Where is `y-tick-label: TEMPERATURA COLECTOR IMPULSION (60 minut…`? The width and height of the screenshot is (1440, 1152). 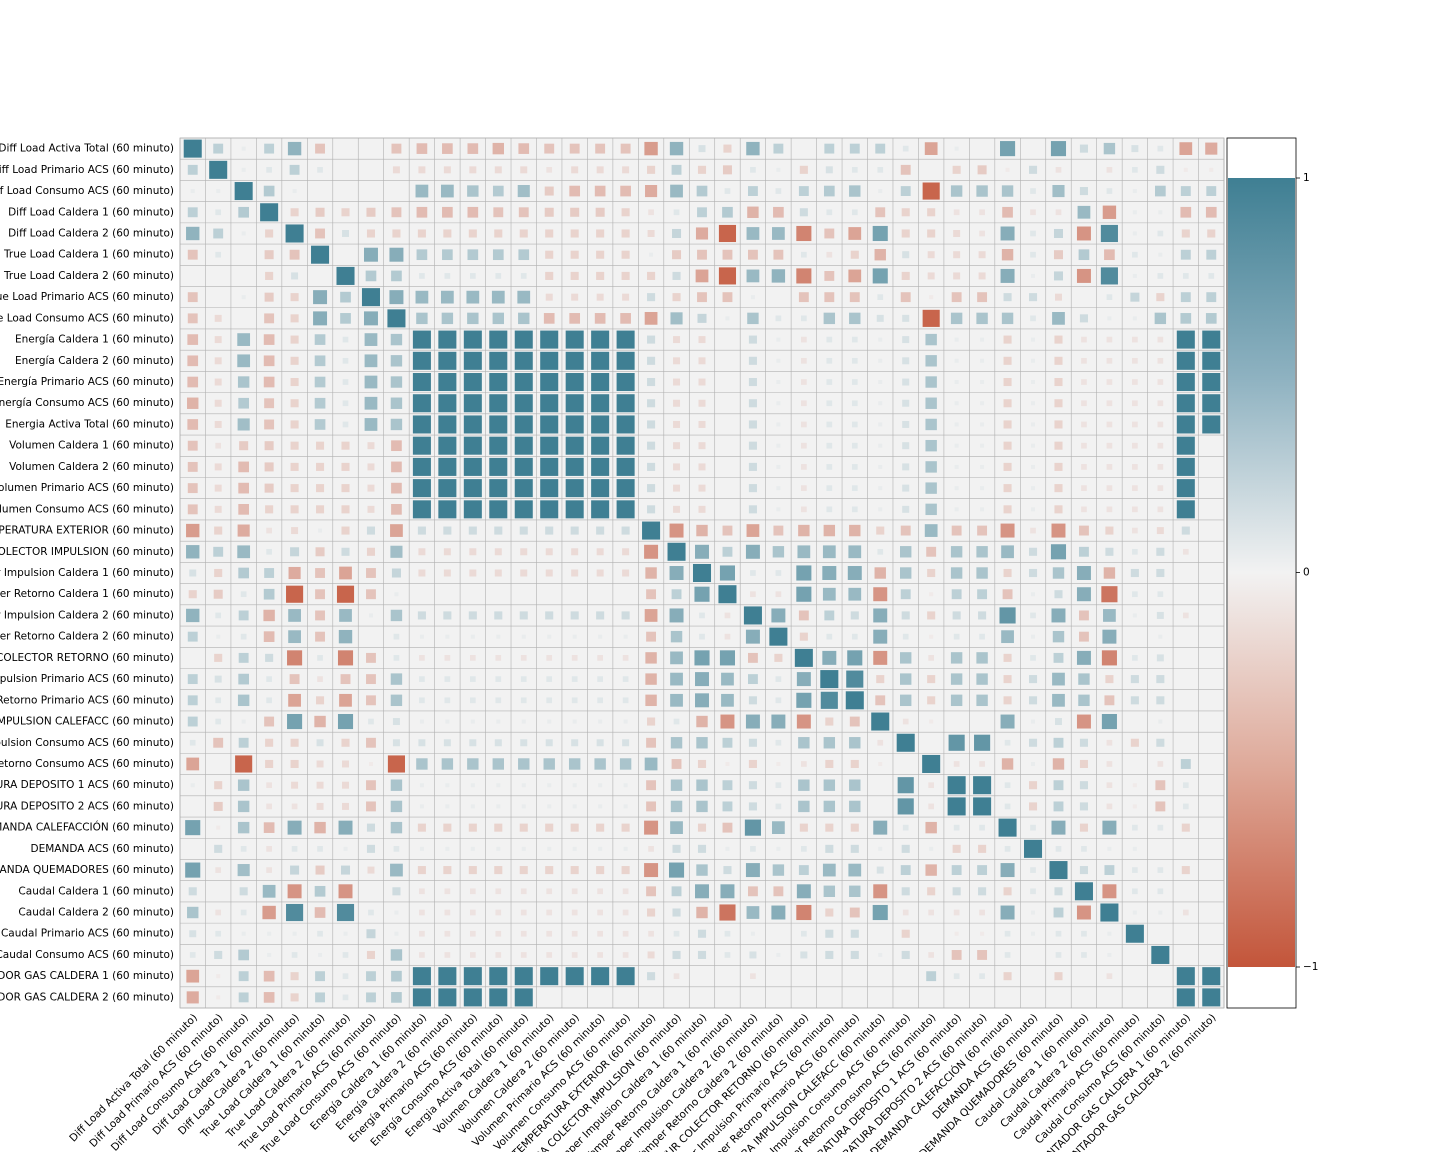 y-tick-label: TEMPERATURA COLECTOR IMPULSION (60 minut… is located at coordinates (87, 552).